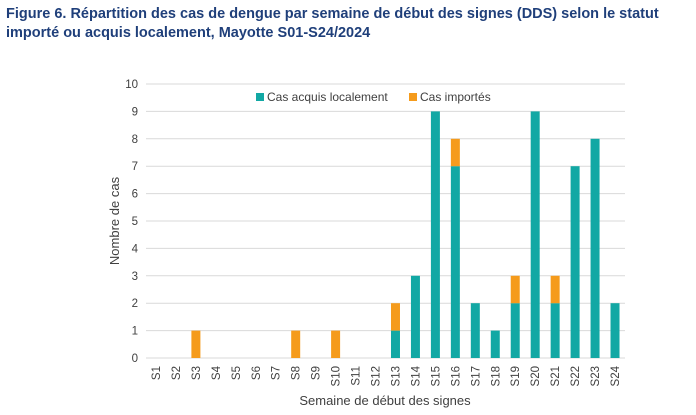 The width and height of the screenshot is (696, 415). Describe the element at coordinates (135, 222) in the screenshot. I see `y-tick-label: 5` at that location.